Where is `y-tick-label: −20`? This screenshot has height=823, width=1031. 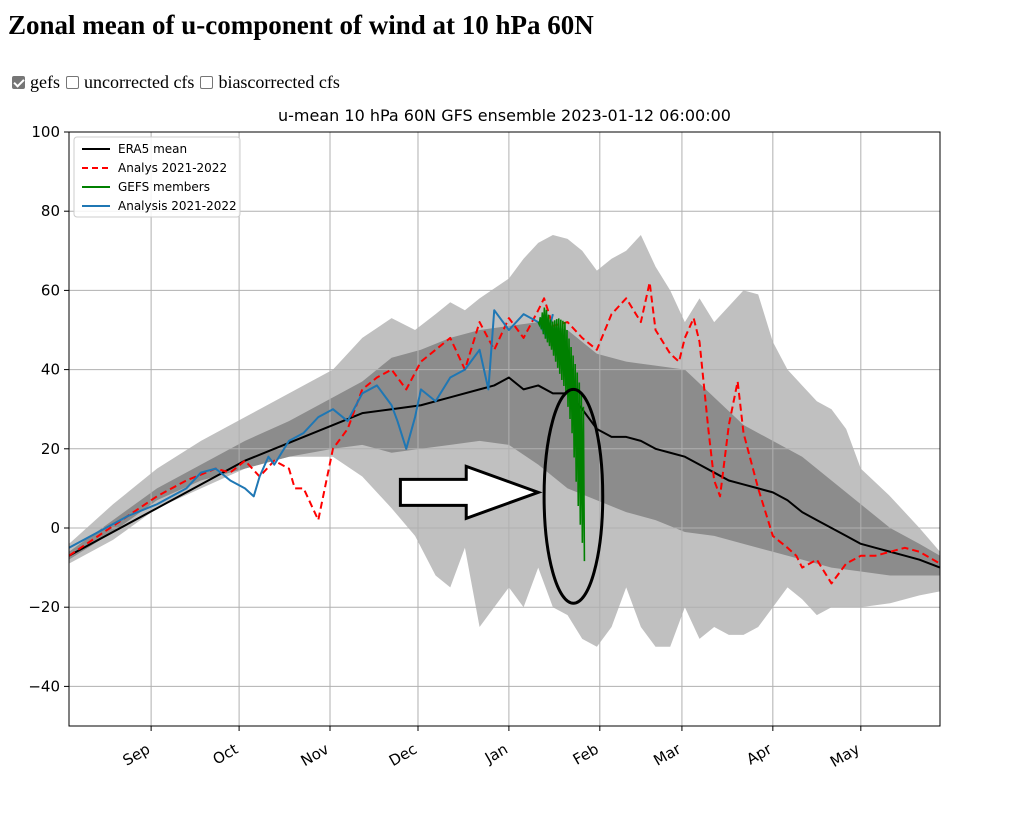 y-tick-label: −20 is located at coordinates (44, 607).